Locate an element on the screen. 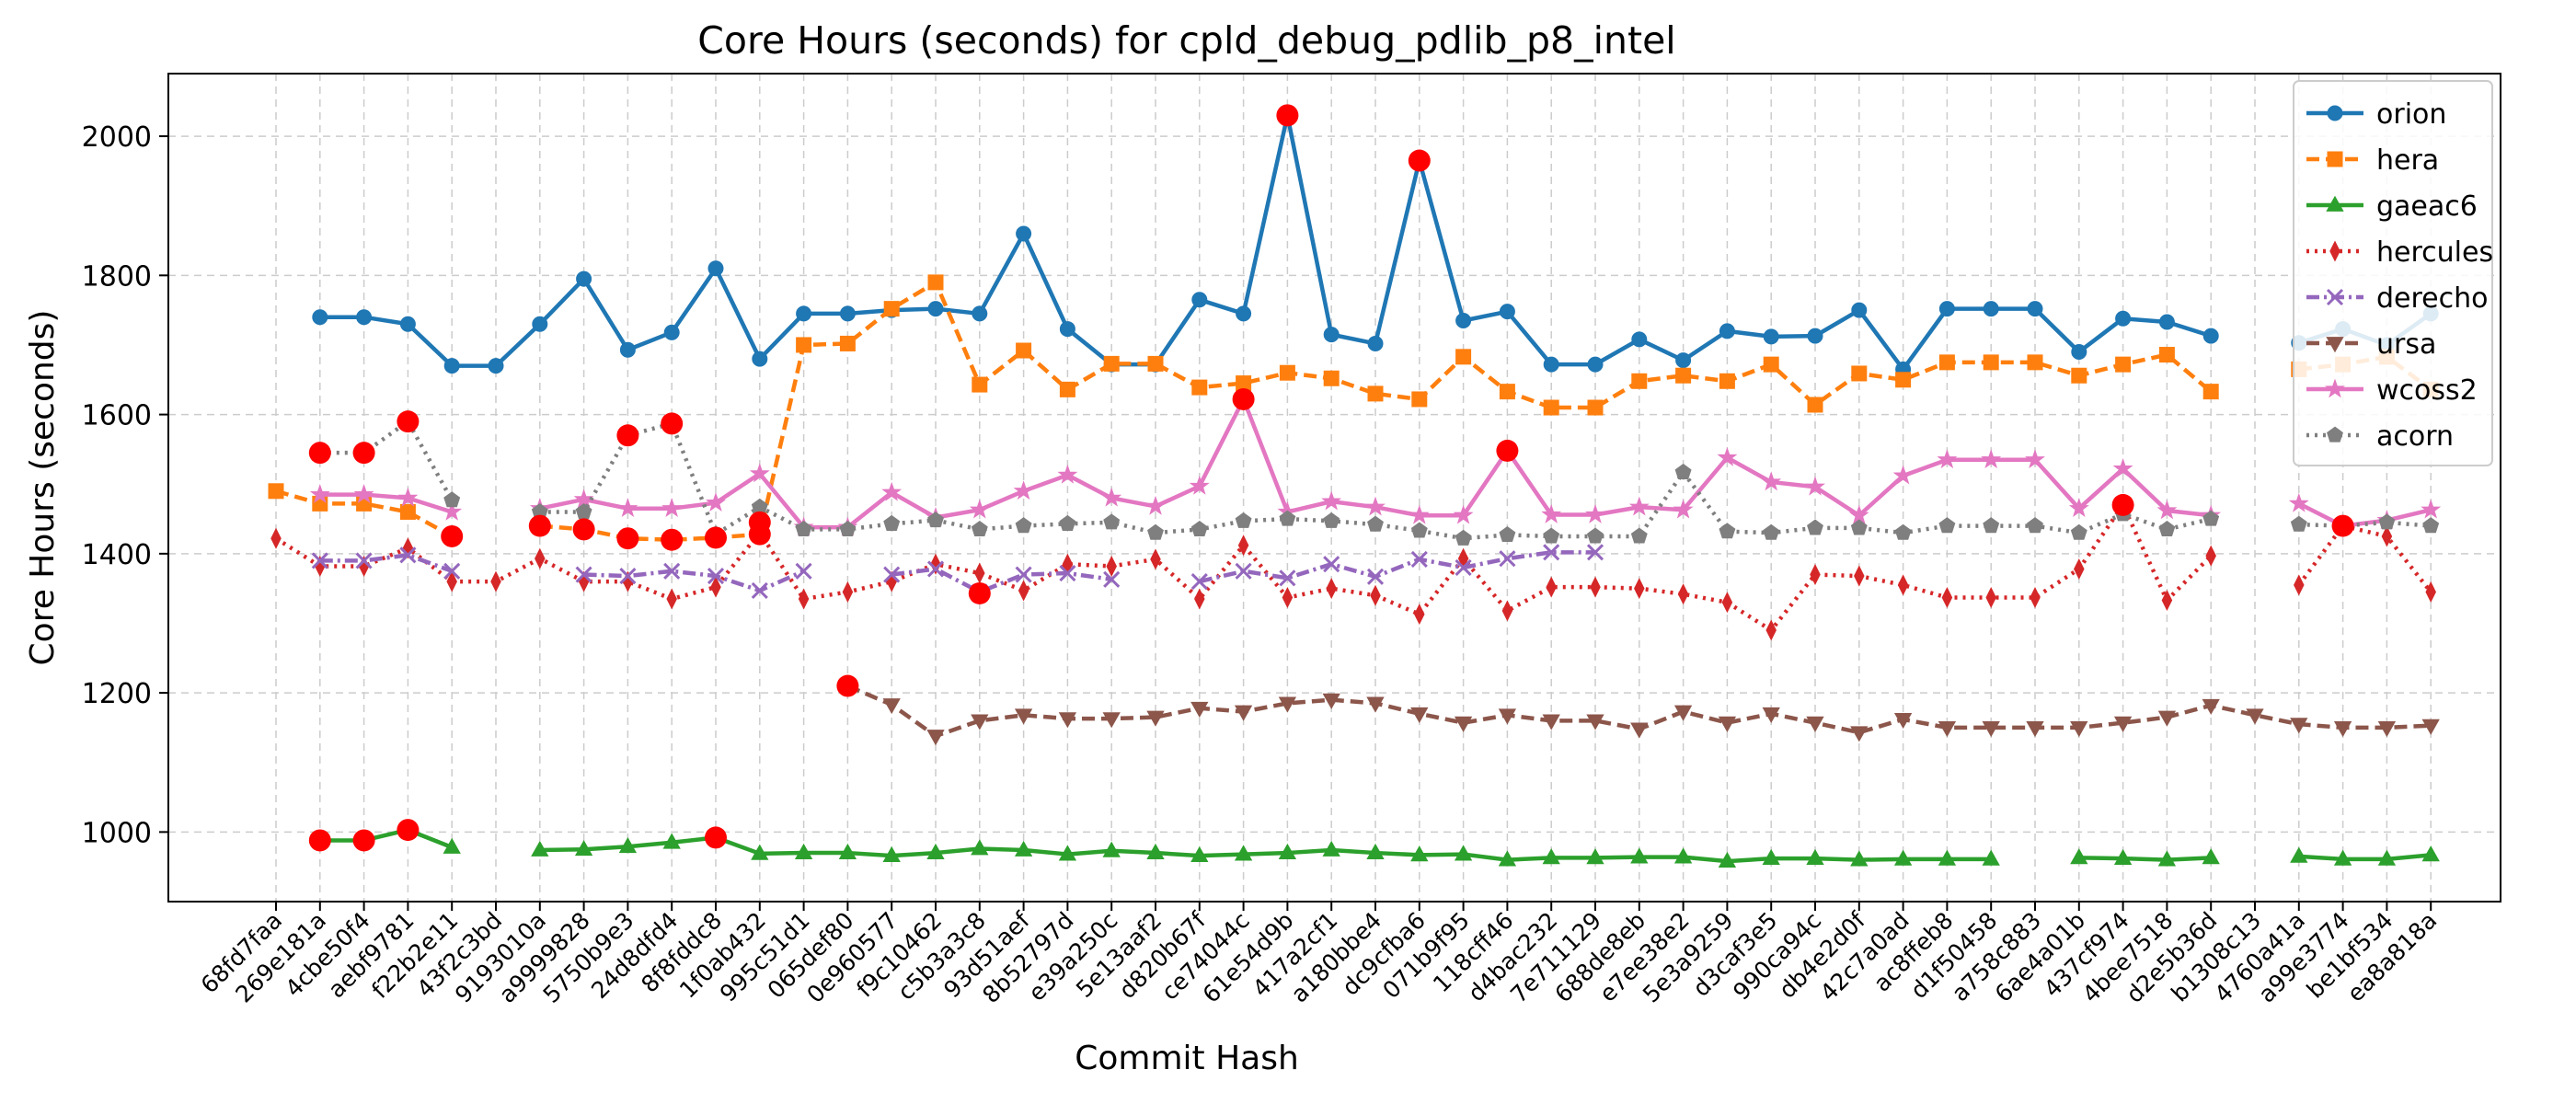  legend-label: hercules is located at coordinates (2434, 252).